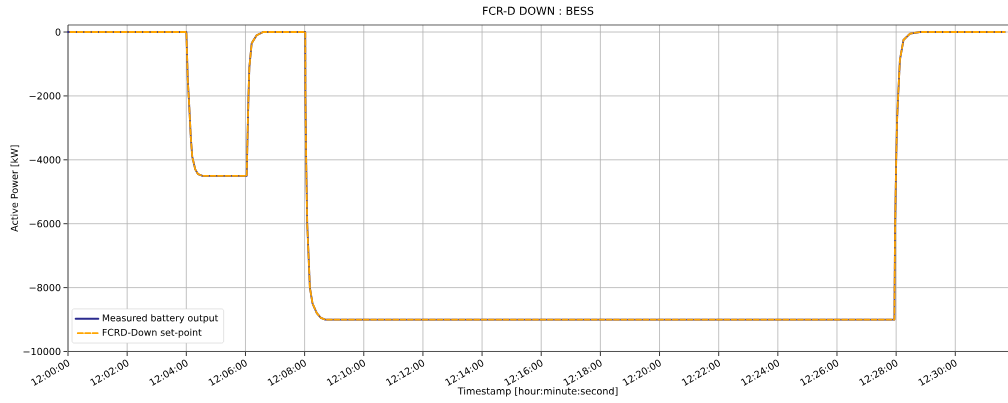 The height and width of the screenshot is (403, 1008). What do you see at coordinates (45, 224) in the screenshot?
I see `y-tick-label: −6000` at bounding box center [45, 224].